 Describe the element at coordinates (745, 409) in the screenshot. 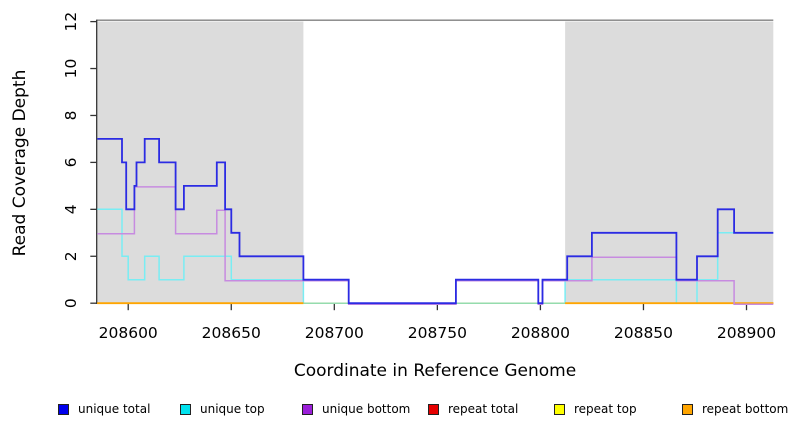

I see `legend-label-repeat-bottom: repeat bottom` at that location.